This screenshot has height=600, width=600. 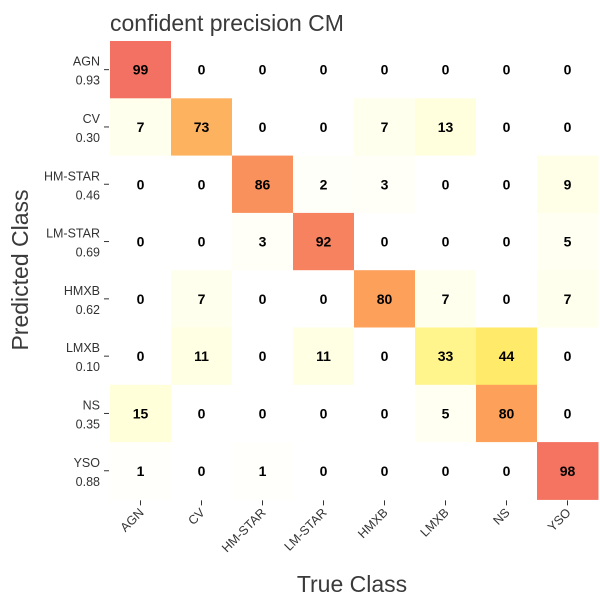 What do you see at coordinates (323, 356) in the screenshot?
I see `cell-value: 11` at bounding box center [323, 356].